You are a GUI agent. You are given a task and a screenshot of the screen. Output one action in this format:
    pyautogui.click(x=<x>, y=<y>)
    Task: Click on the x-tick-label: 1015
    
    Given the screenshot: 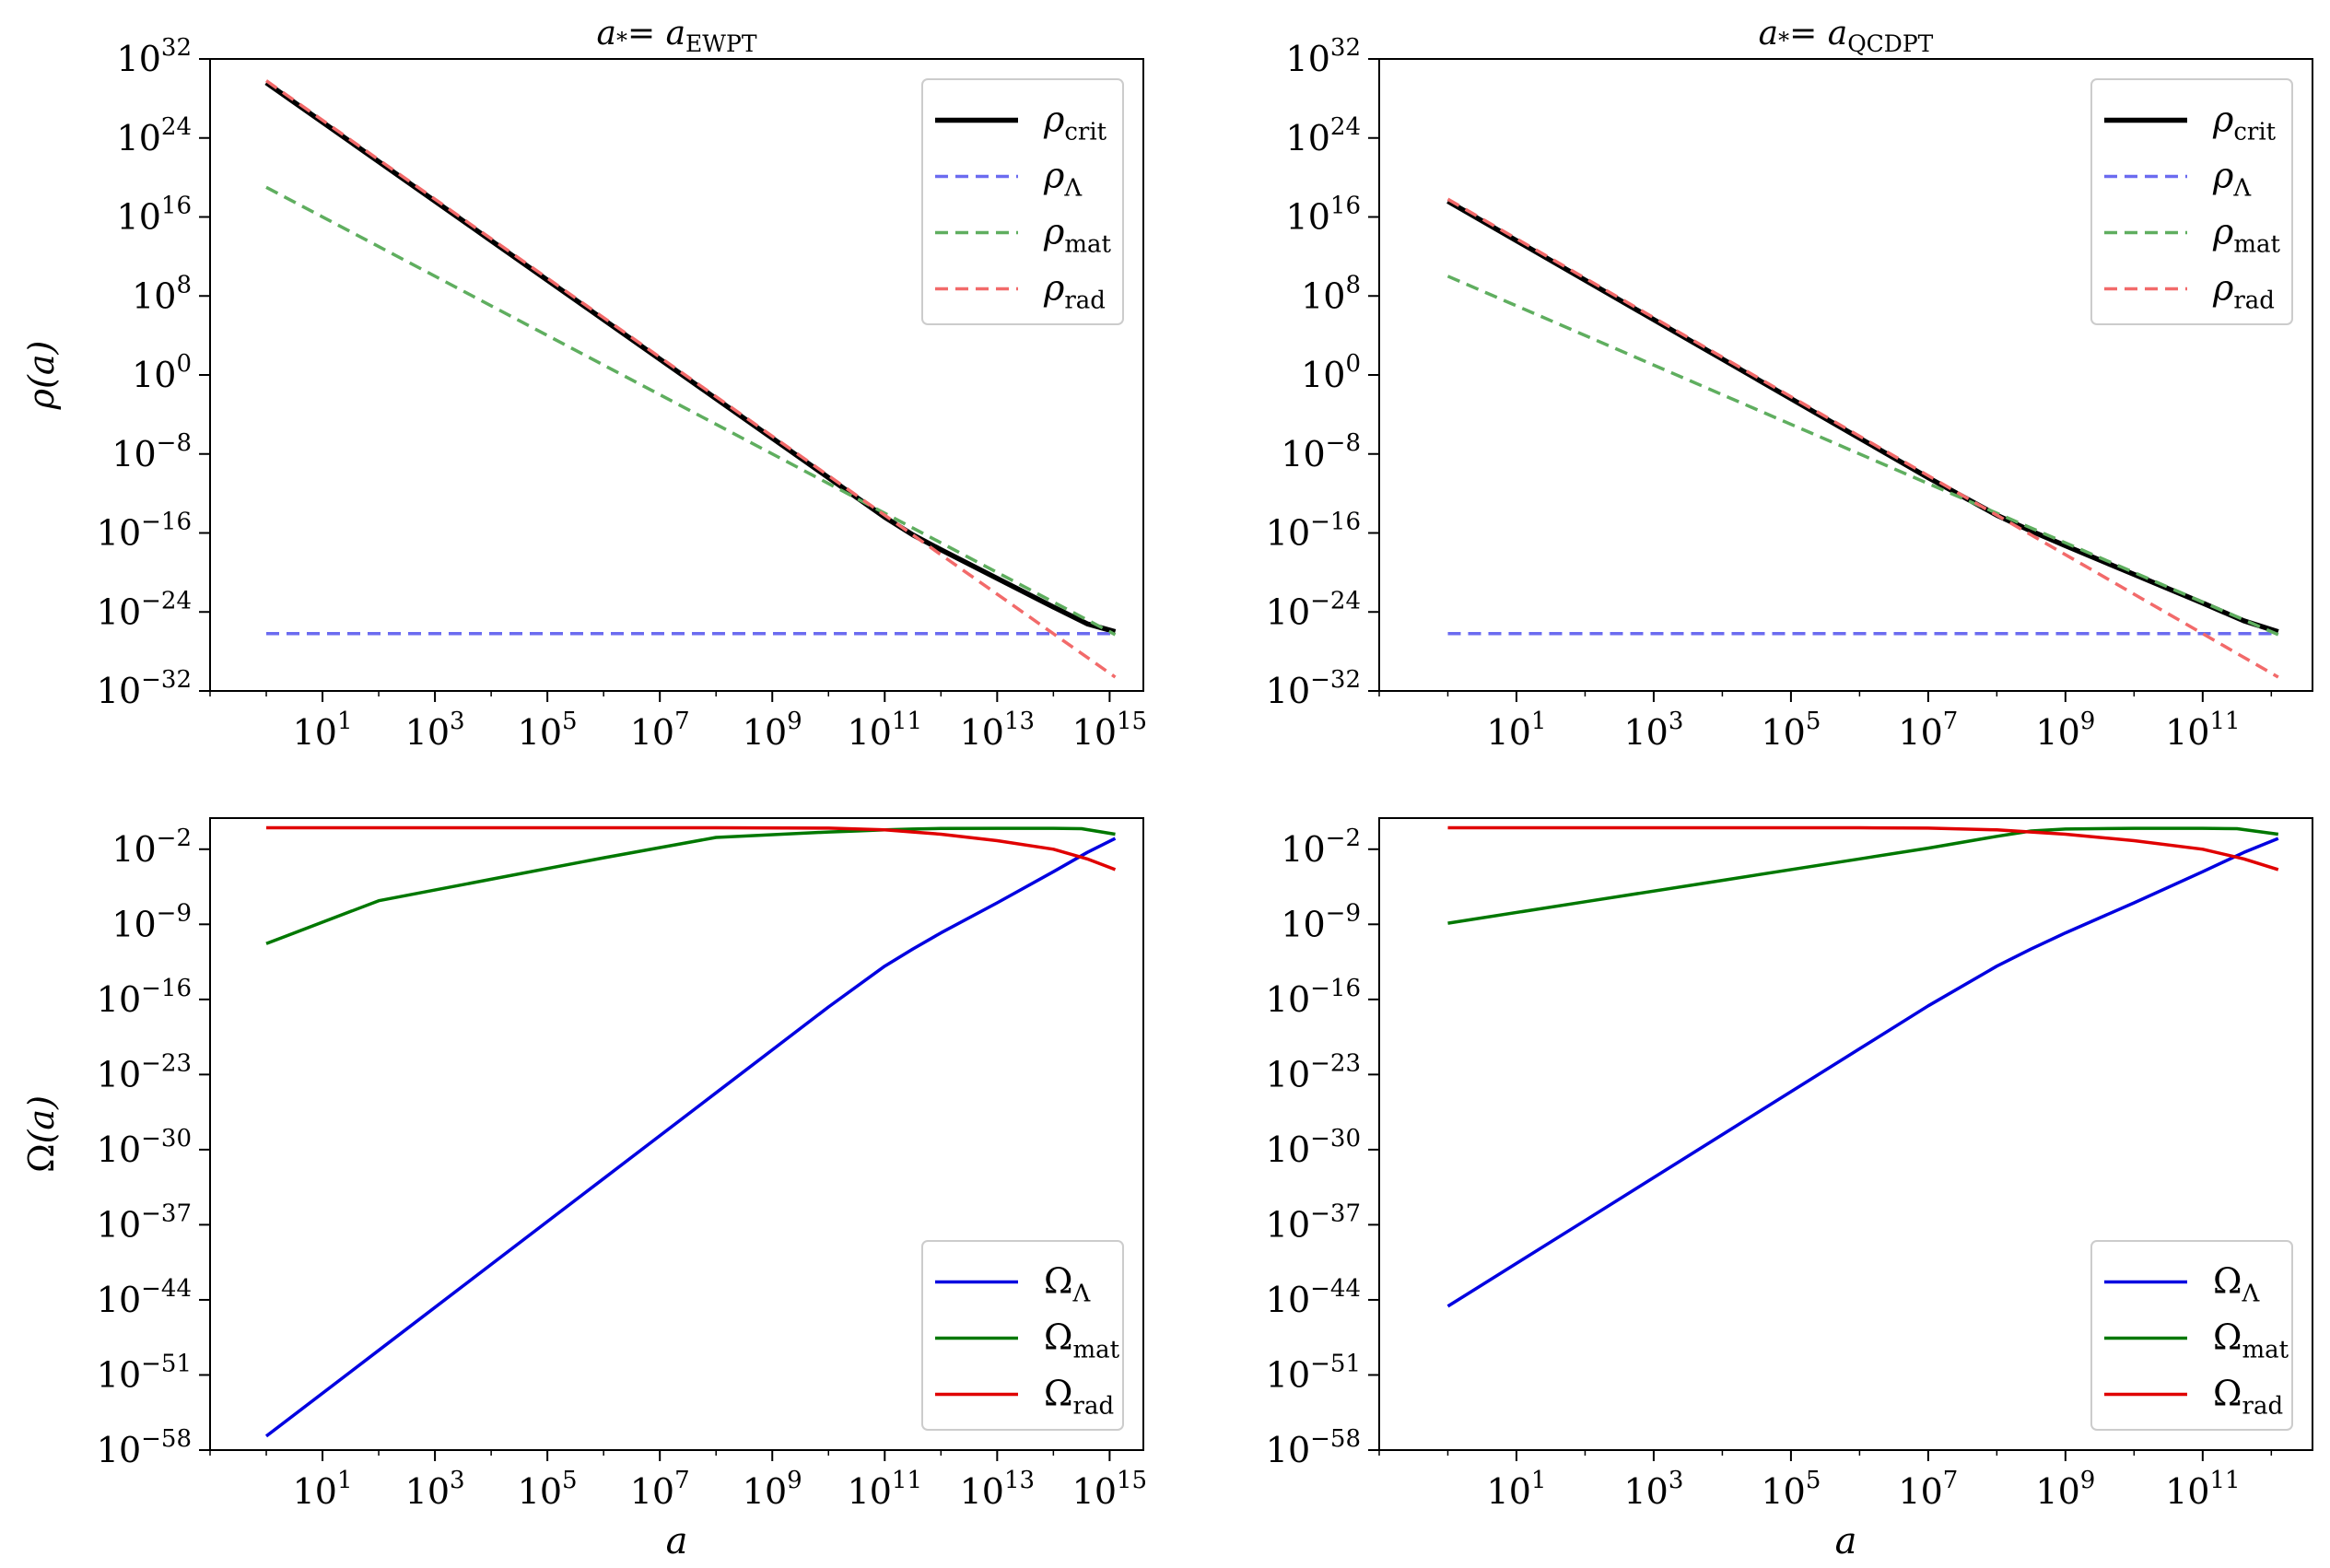 What is the action you would take?
    pyautogui.click(x=1109, y=731)
    